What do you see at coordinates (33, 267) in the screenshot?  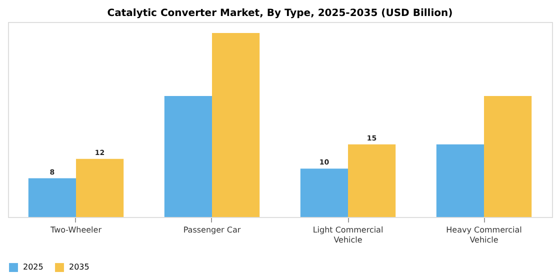 I see `legend-label: 2025` at bounding box center [33, 267].